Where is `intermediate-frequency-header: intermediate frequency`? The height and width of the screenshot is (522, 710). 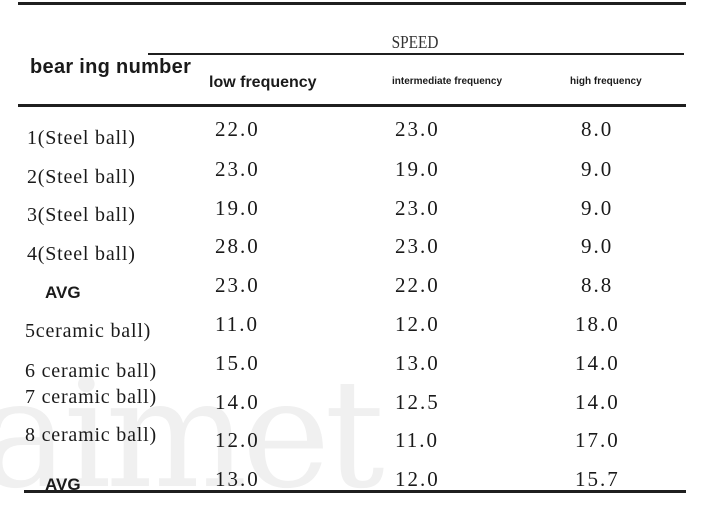
intermediate-frequency-header: intermediate frequency is located at coordinates (447, 81).